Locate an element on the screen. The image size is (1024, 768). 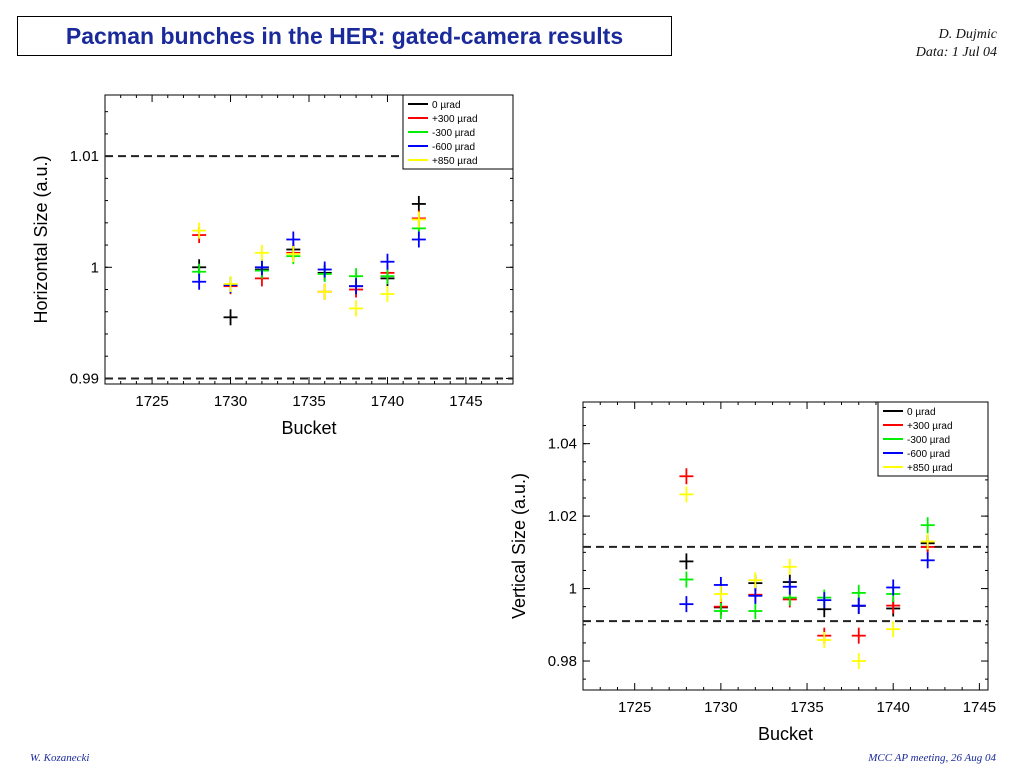
y-tick-label: 0.98 is located at coordinates (562, 661).